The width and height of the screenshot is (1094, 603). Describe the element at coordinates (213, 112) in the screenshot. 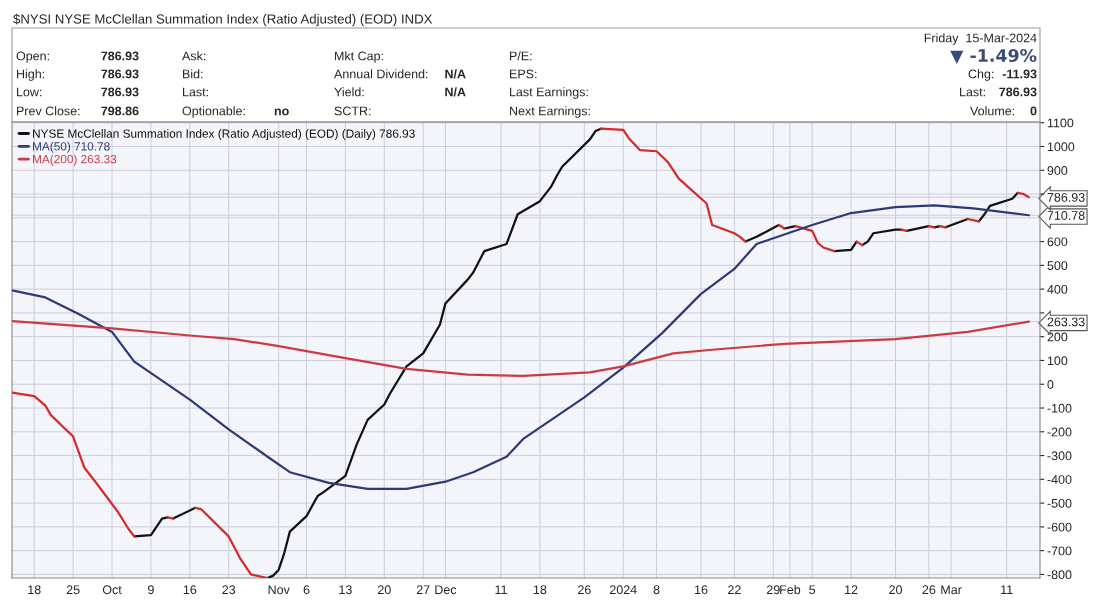

I see `text: Optionable:` at that location.